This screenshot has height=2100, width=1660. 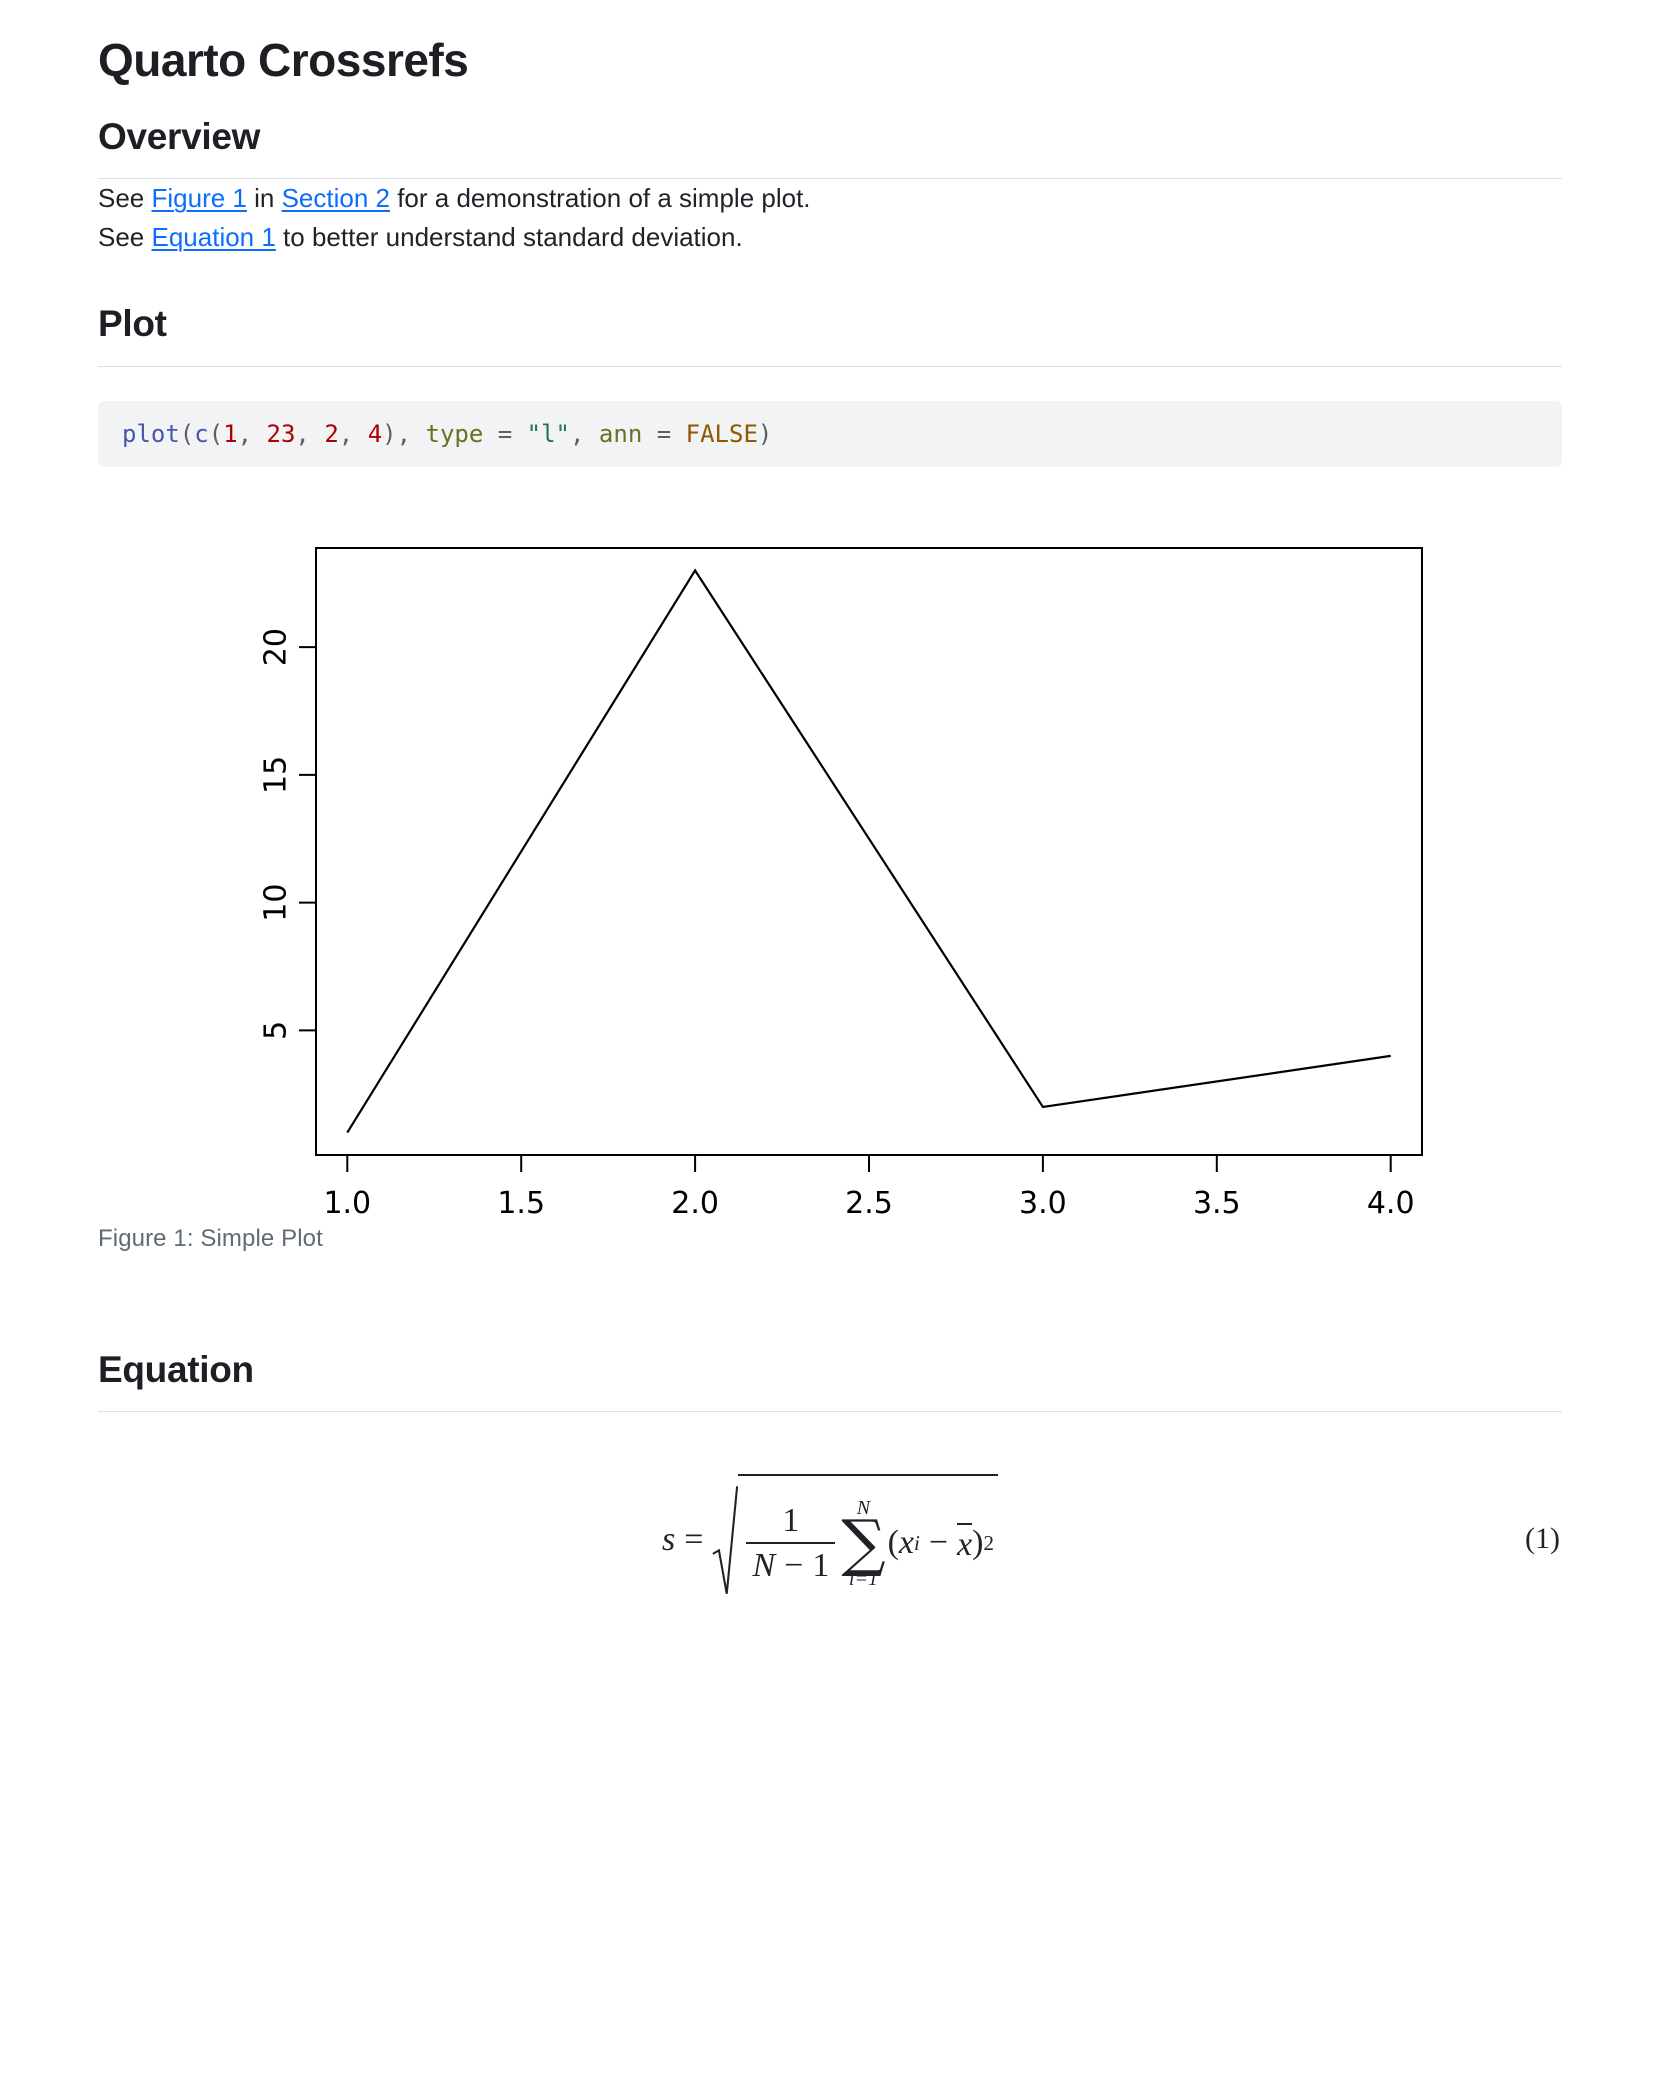 What do you see at coordinates (863, 1578) in the screenshot?
I see `eq-sum-lower-limit: i=1` at bounding box center [863, 1578].